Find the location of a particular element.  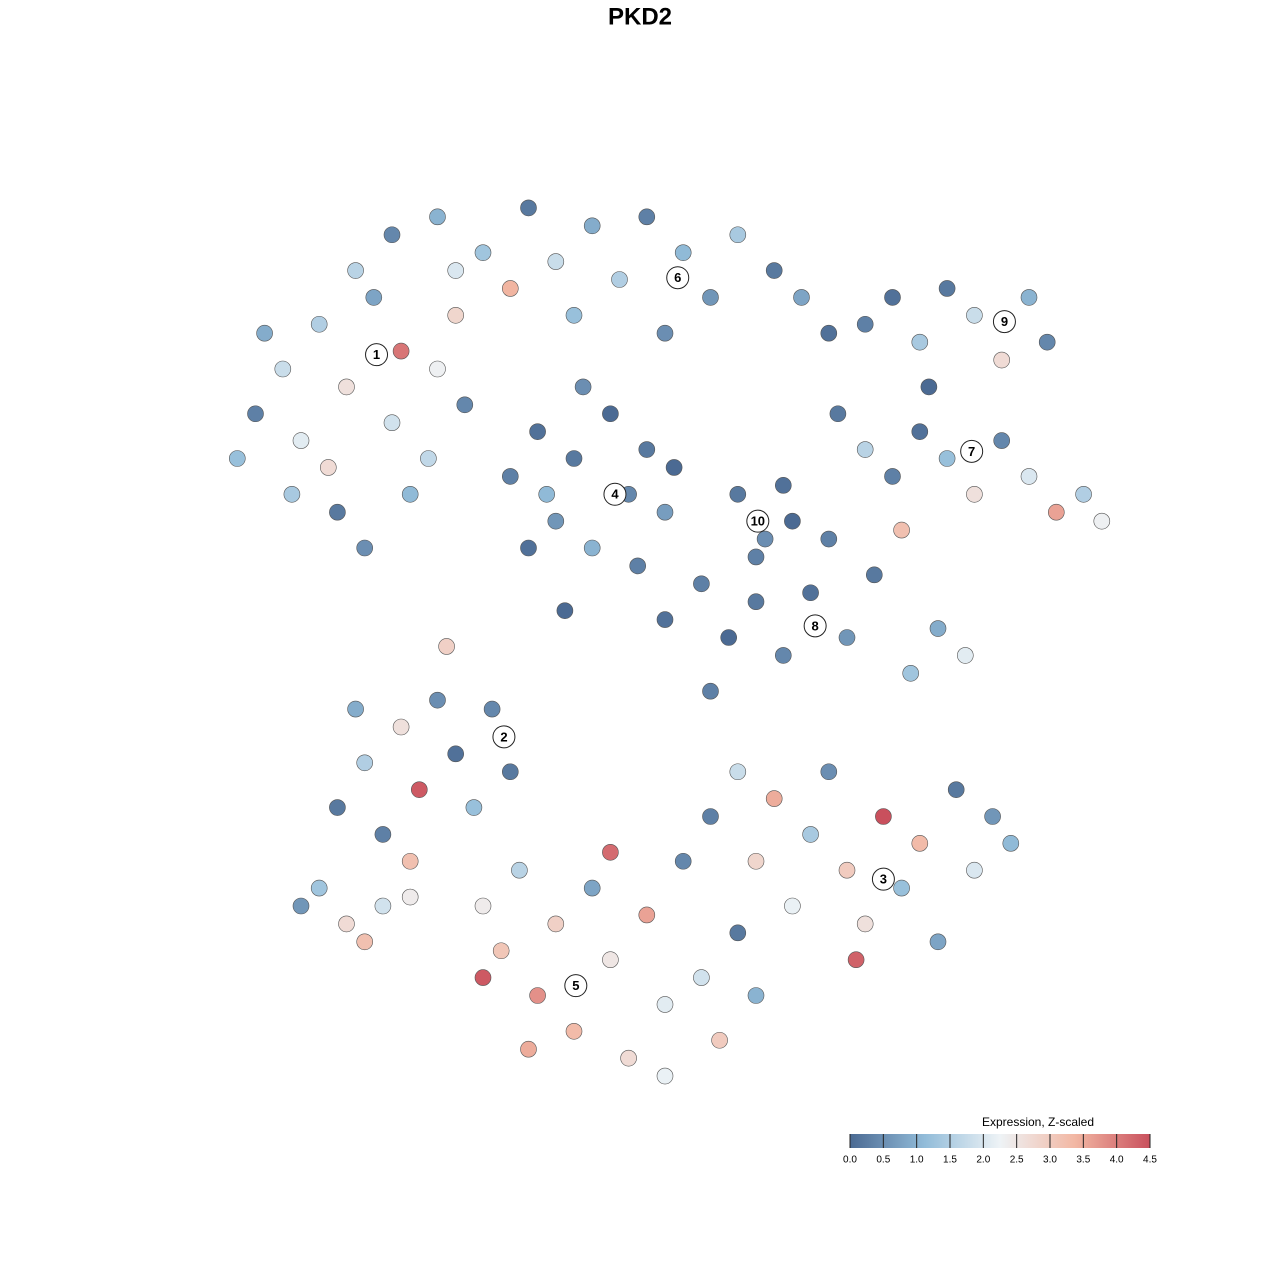

colorbar-tick-label: 0.0 is located at coordinates (850, 1160).